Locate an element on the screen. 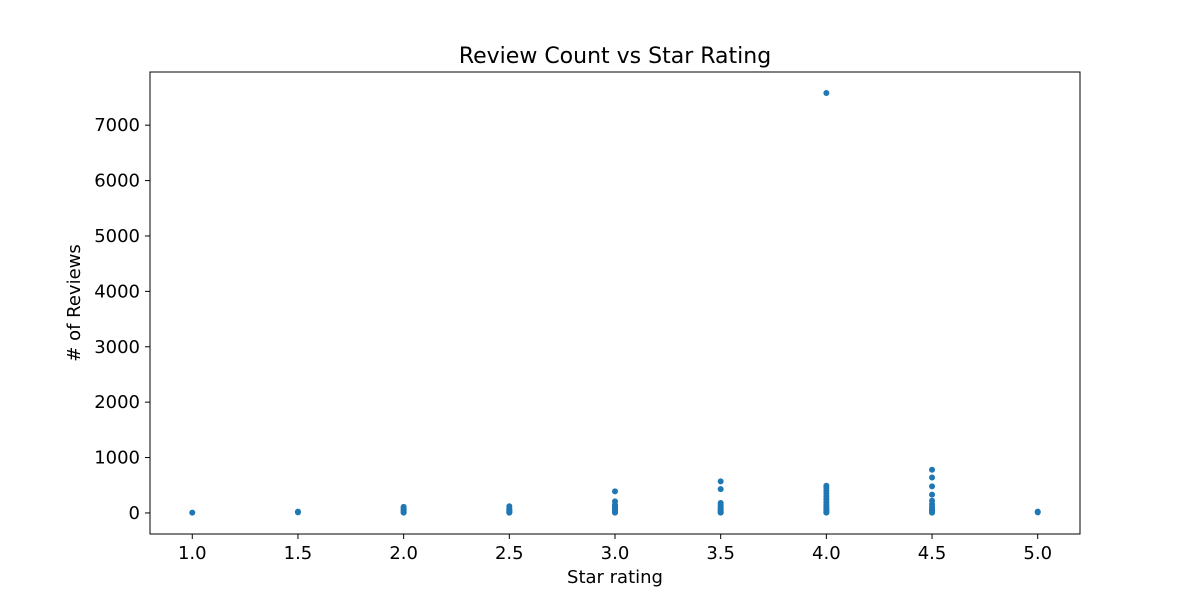 The image size is (1200, 600). y-tick-label: 7000 is located at coordinates (117, 125).